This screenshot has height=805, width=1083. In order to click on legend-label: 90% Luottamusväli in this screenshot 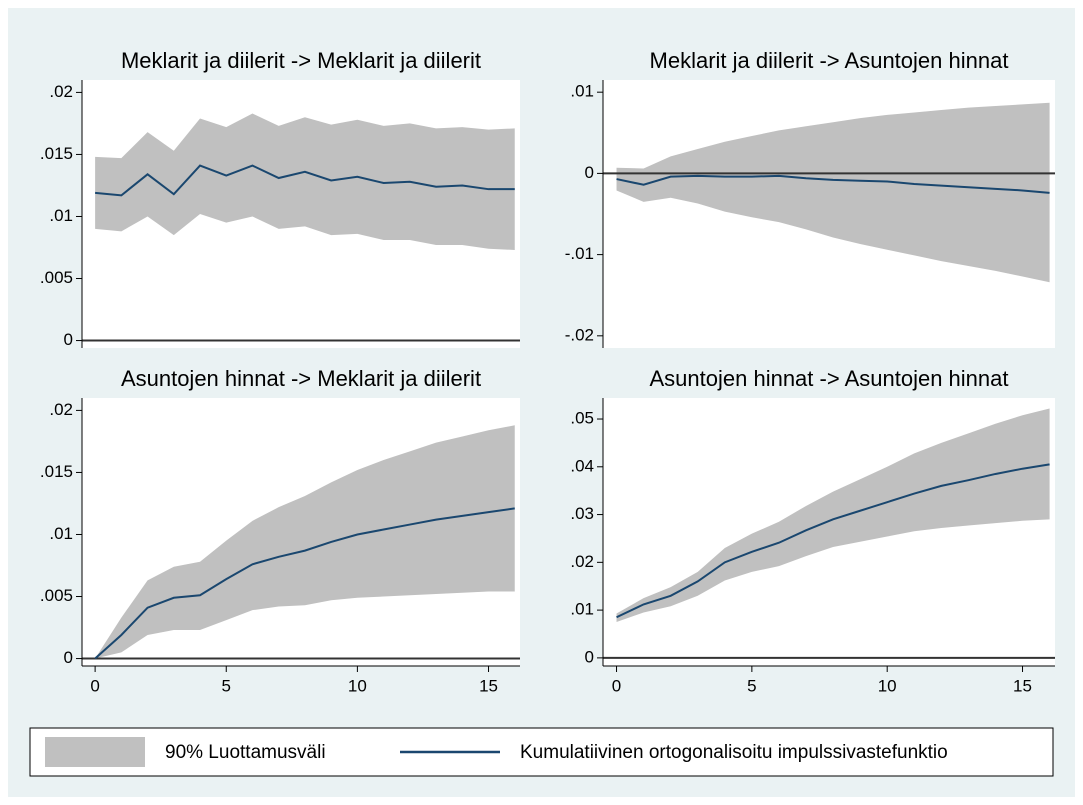, I will do `click(245, 752)`.